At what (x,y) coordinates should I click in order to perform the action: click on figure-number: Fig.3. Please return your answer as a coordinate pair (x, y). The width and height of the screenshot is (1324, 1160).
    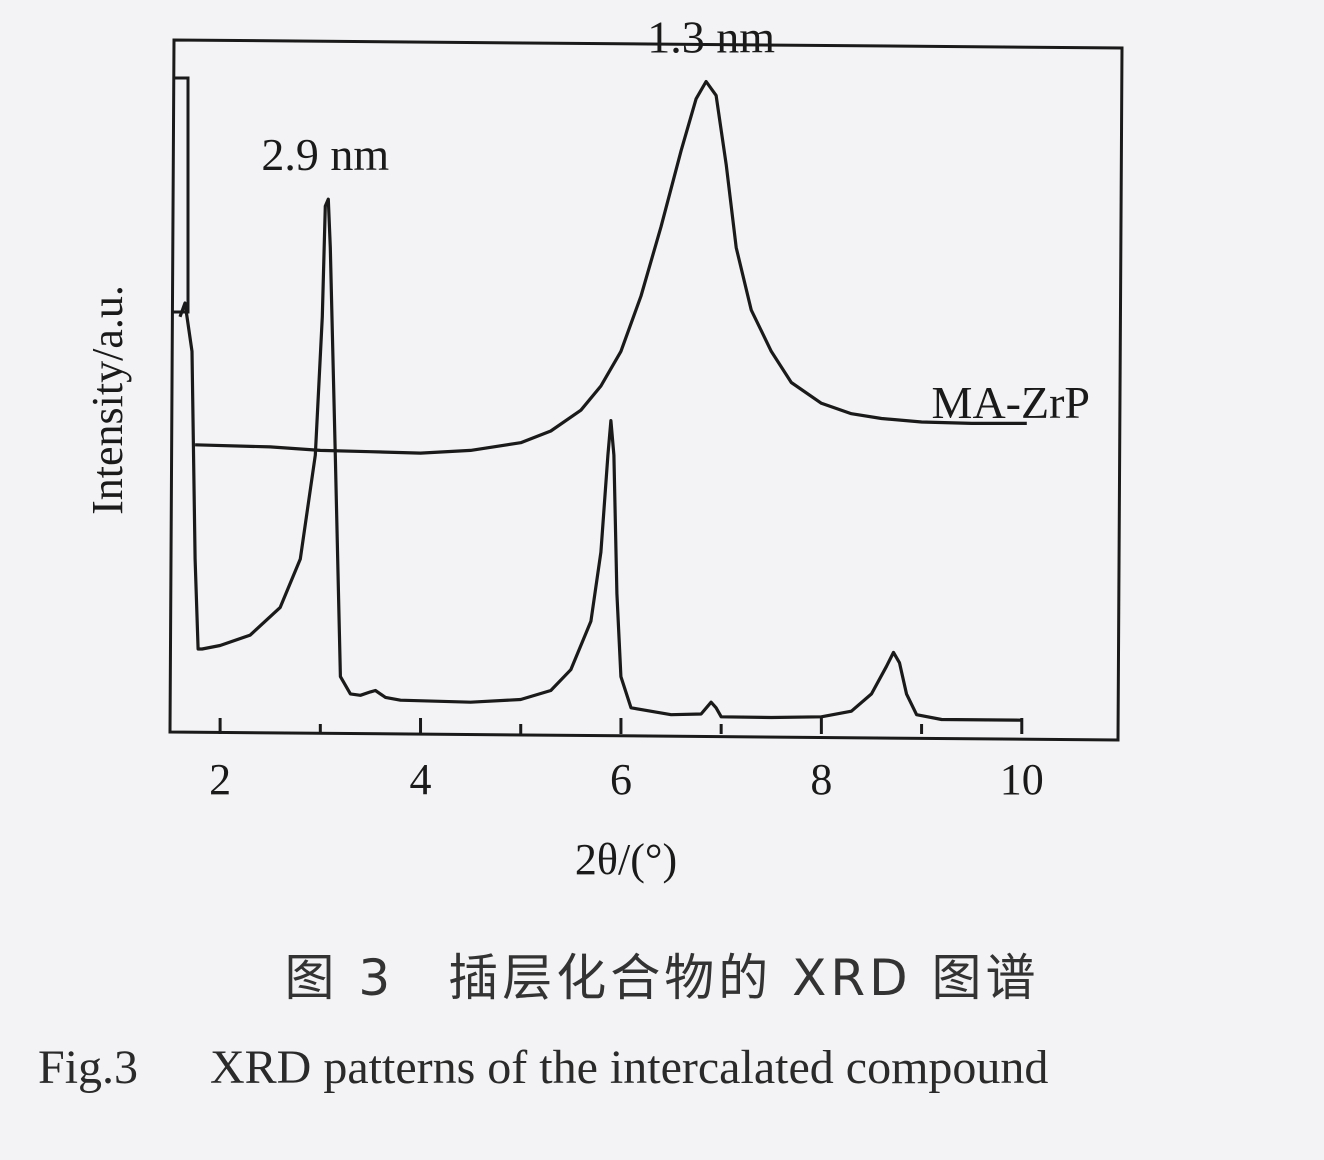
    Looking at the image, I should click on (88, 1067).